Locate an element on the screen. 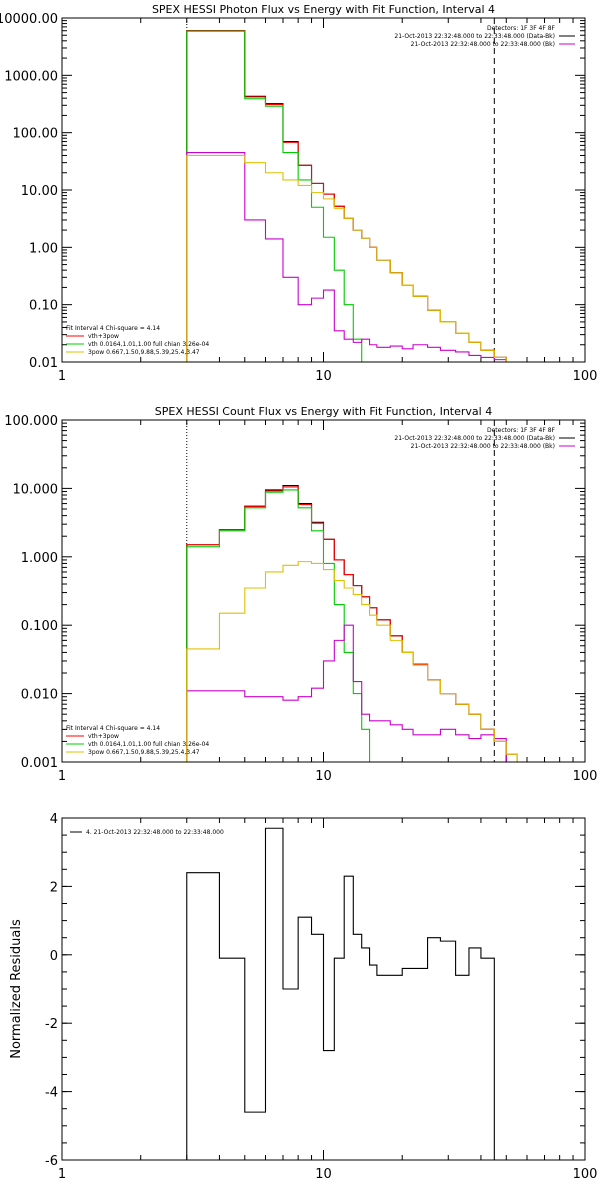 The image size is (600, 1200). plot-area is located at coordinates (340, 993).